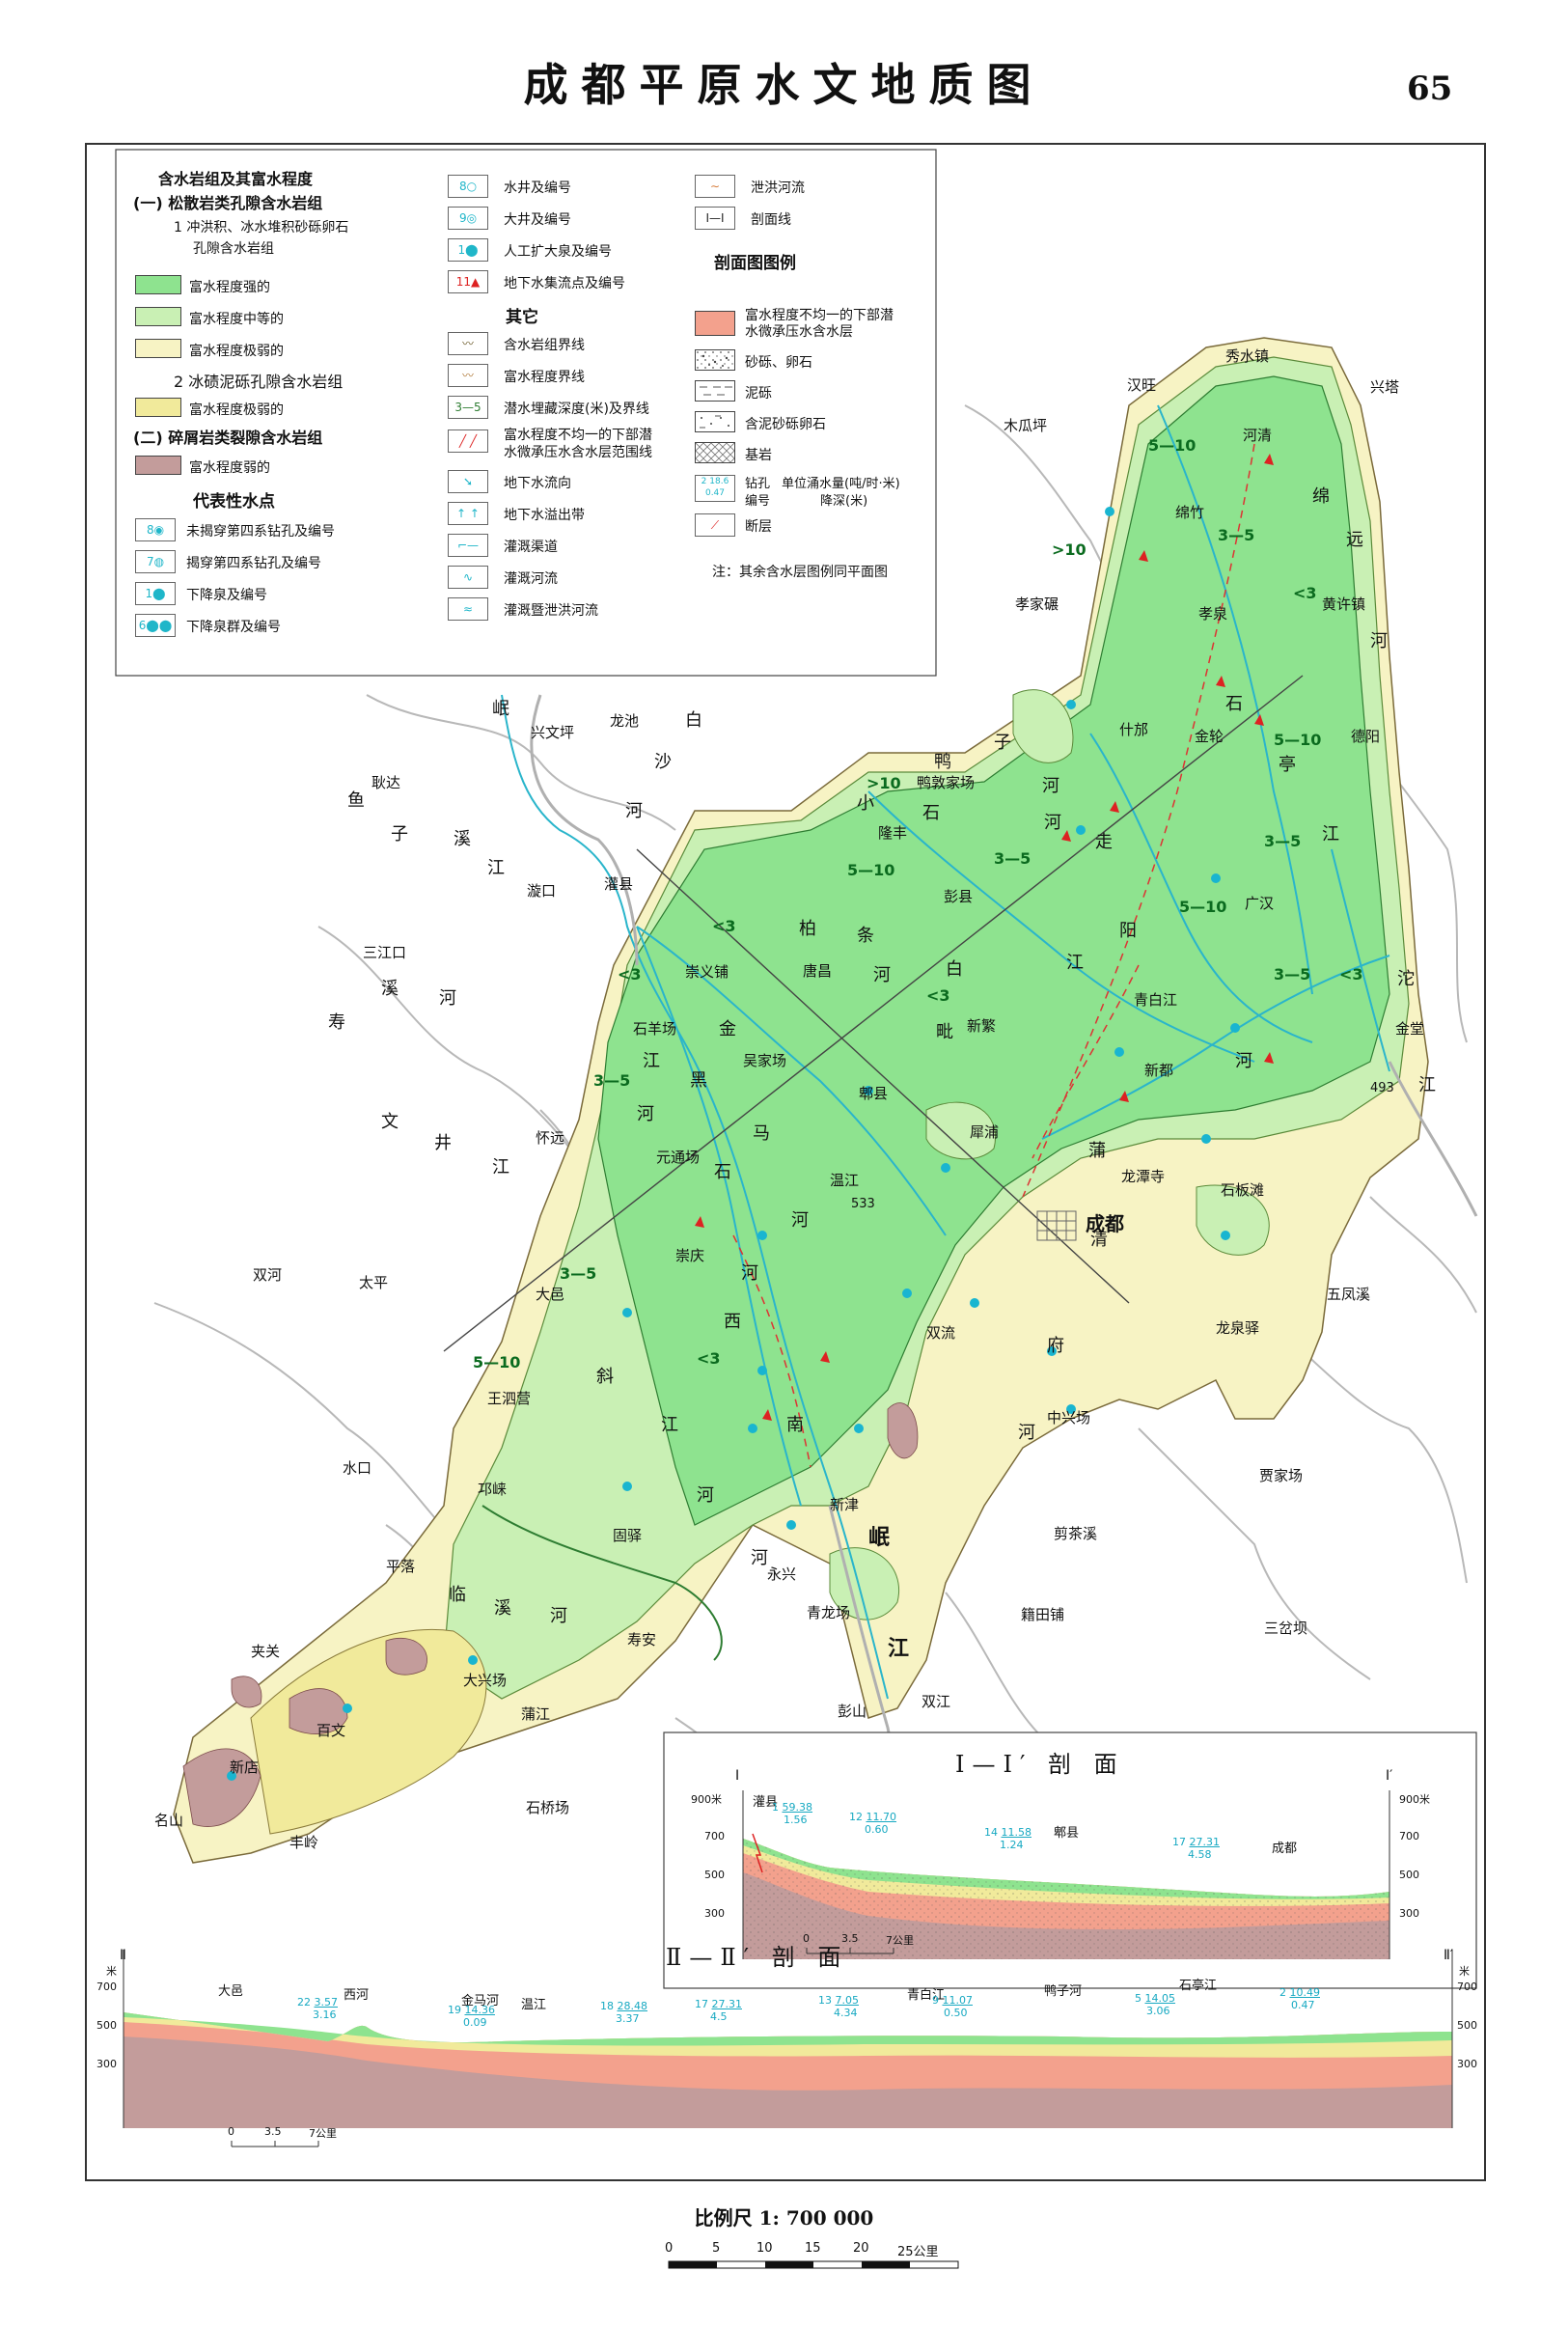 The image size is (1568, 2327). Describe the element at coordinates (918, 2252) in the screenshot. I see `scale-tick: 25公里` at that location.